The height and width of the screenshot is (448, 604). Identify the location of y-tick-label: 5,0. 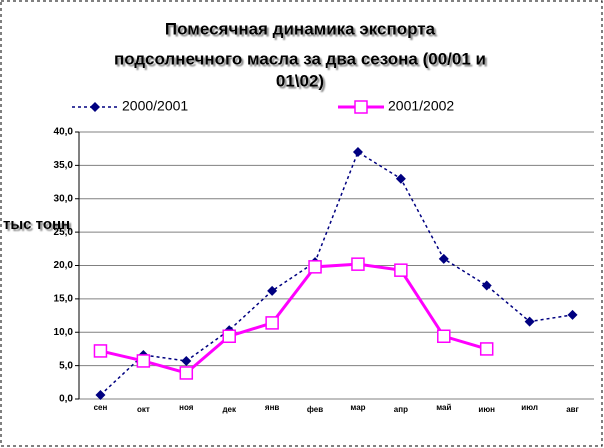
(66, 365).